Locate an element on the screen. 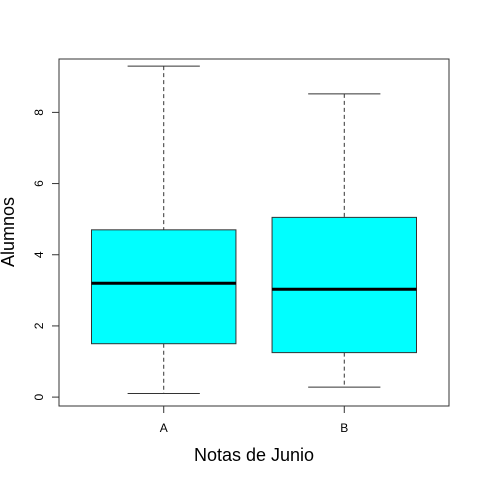  x-tick-label: B is located at coordinates (344, 428).